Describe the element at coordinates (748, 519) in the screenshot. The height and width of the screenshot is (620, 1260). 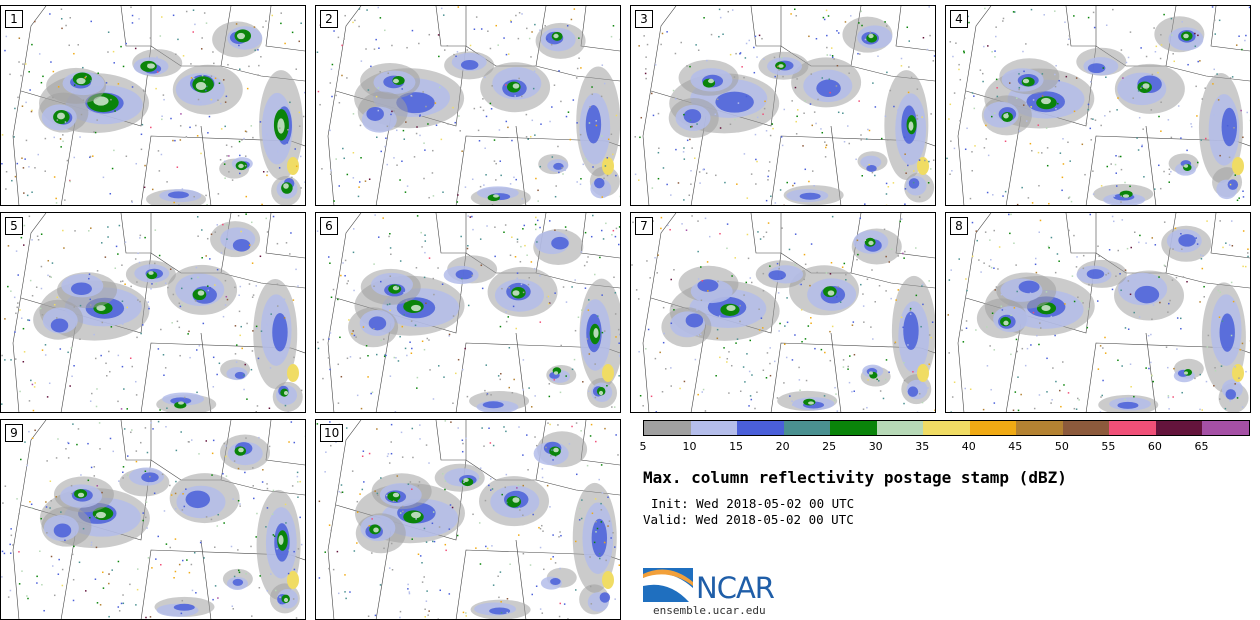
I see `valid-time: Valid: Wed 2018-05-02 00 UTC` at that location.